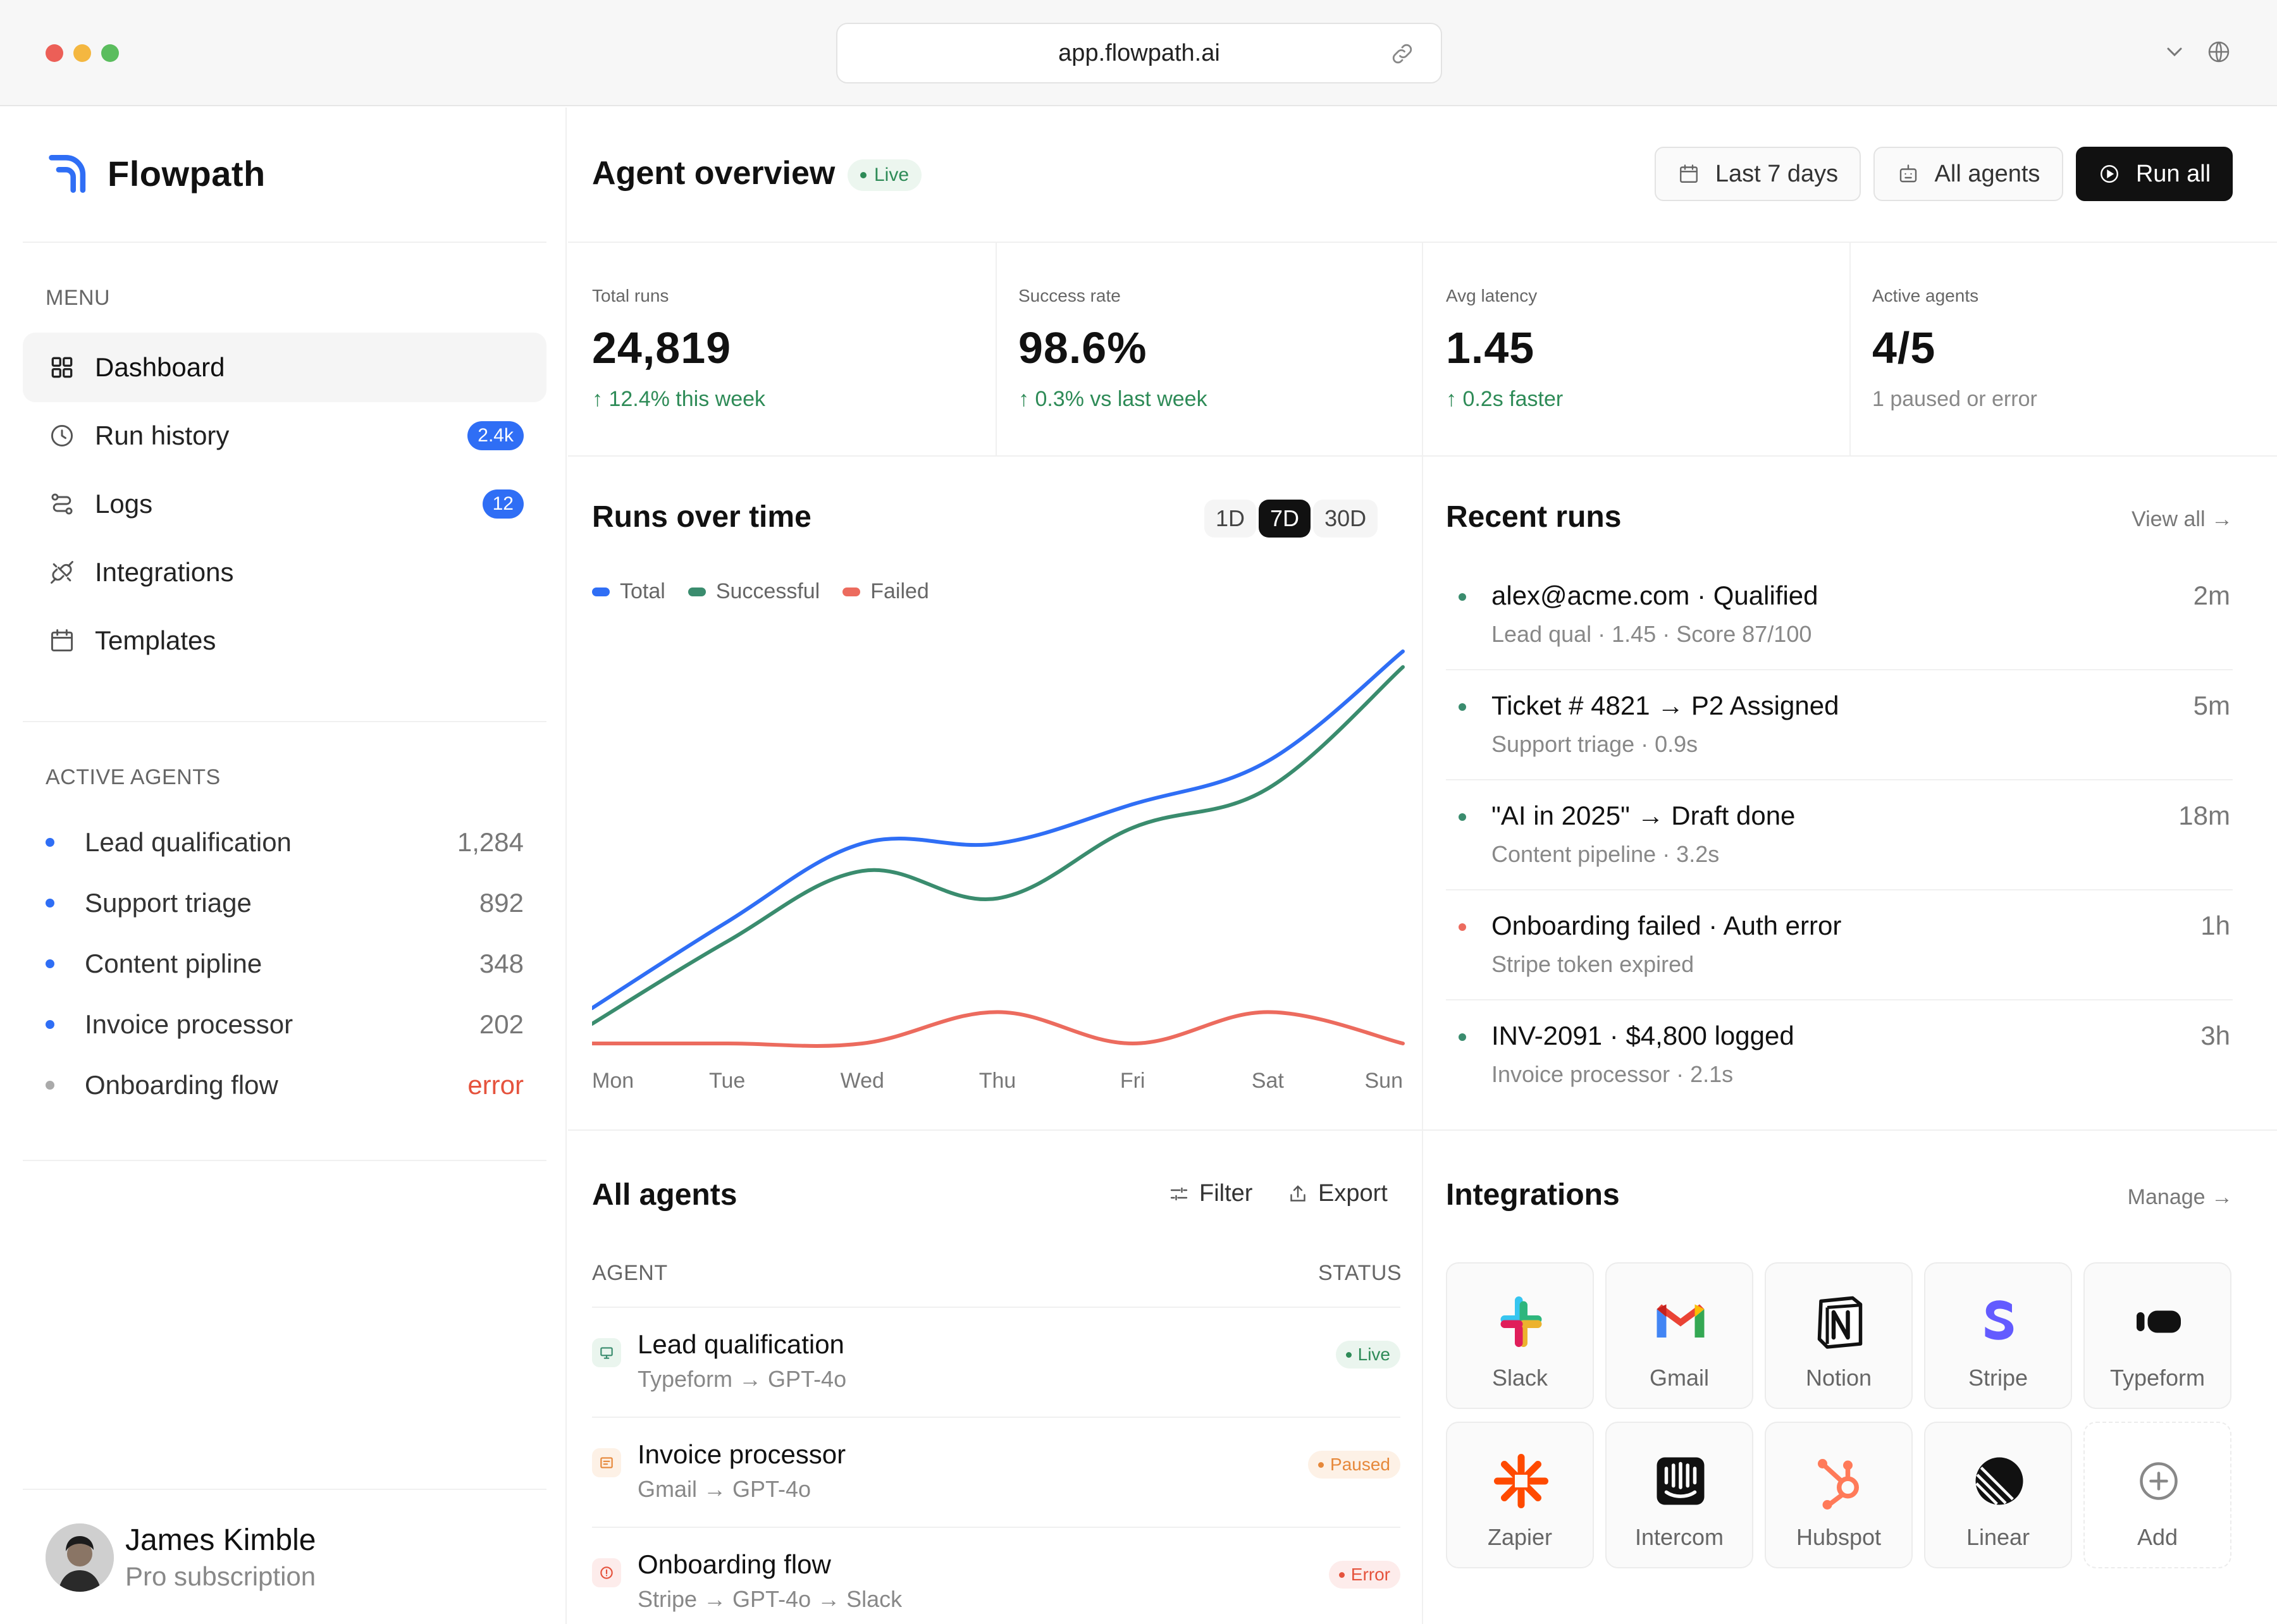 The height and width of the screenshot is (1624, 2277). I want to click on run-subtitle: Lead qual · 1.45 · Score 87/100, so click(1651, 634).